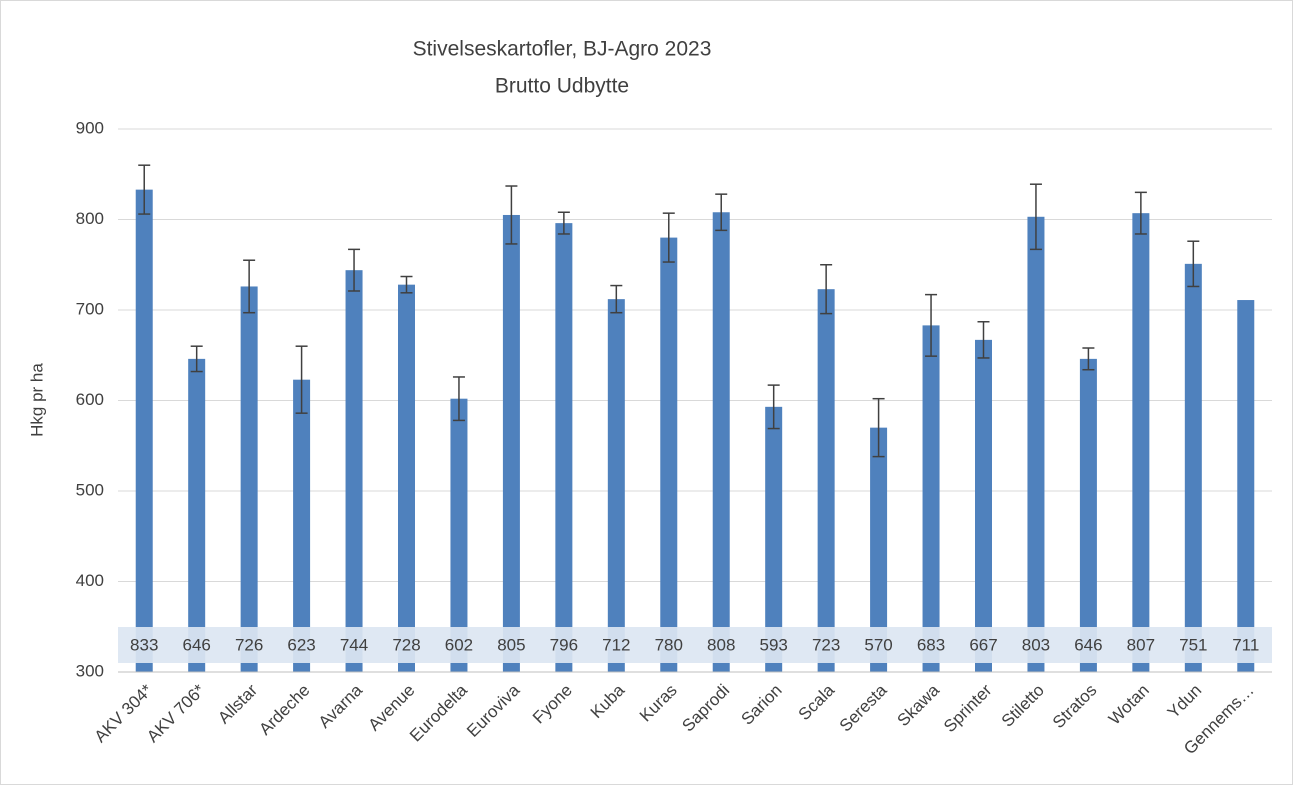 The image size is (1293, 785). What do you see at coordinates (354, 644) in the screenshot?
I see `value-label: 744` at bounding box center [354, 644].